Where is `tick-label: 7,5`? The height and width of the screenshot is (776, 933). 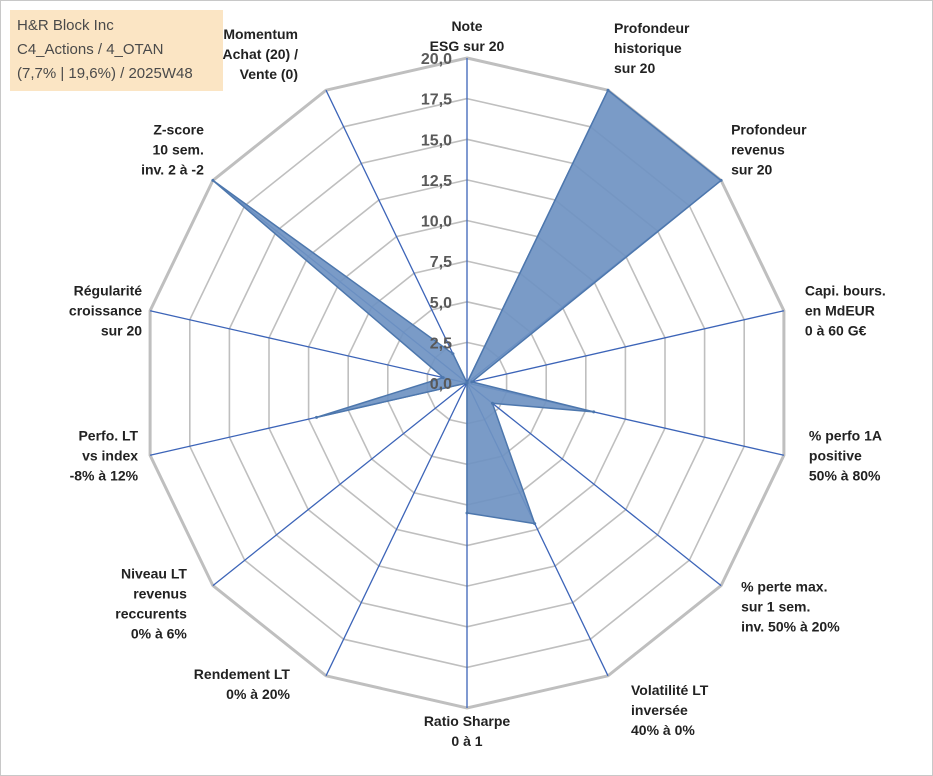 tick-label: 7,5 is located at coordinates (441, 262).